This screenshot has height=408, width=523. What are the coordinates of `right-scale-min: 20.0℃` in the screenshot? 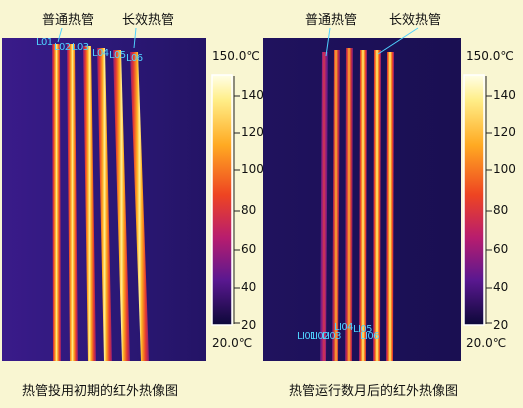 It's located at (486, 343).